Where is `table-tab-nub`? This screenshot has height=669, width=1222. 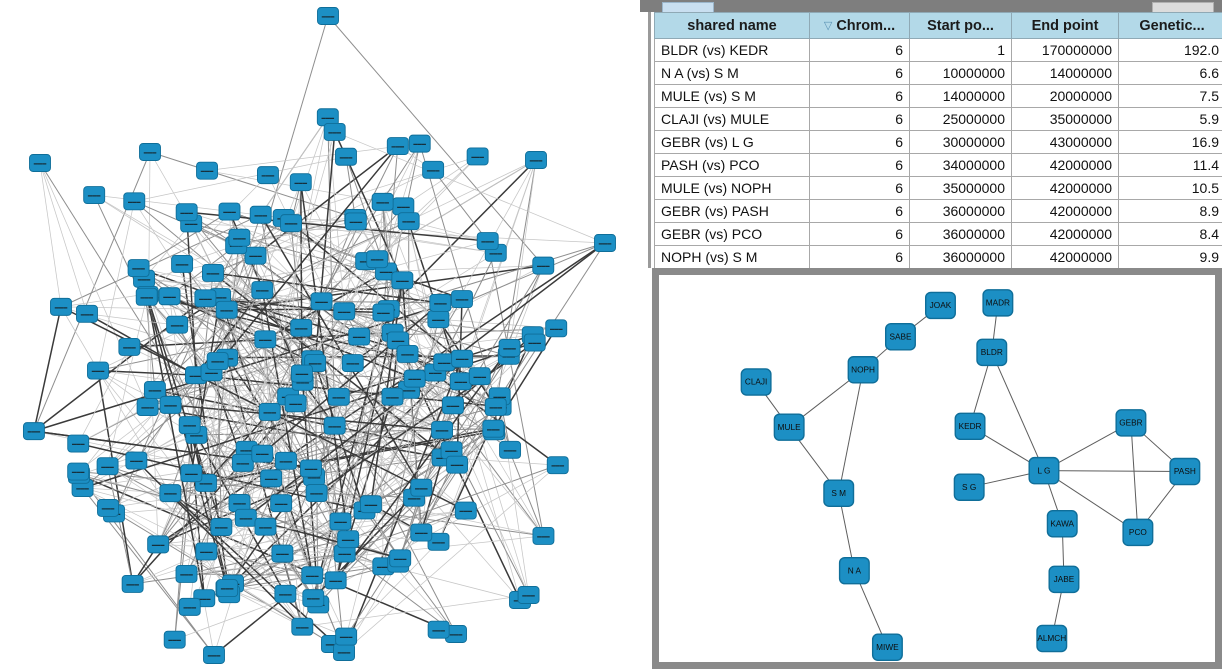
table-tab-nub is located at coordinates (688, 7).